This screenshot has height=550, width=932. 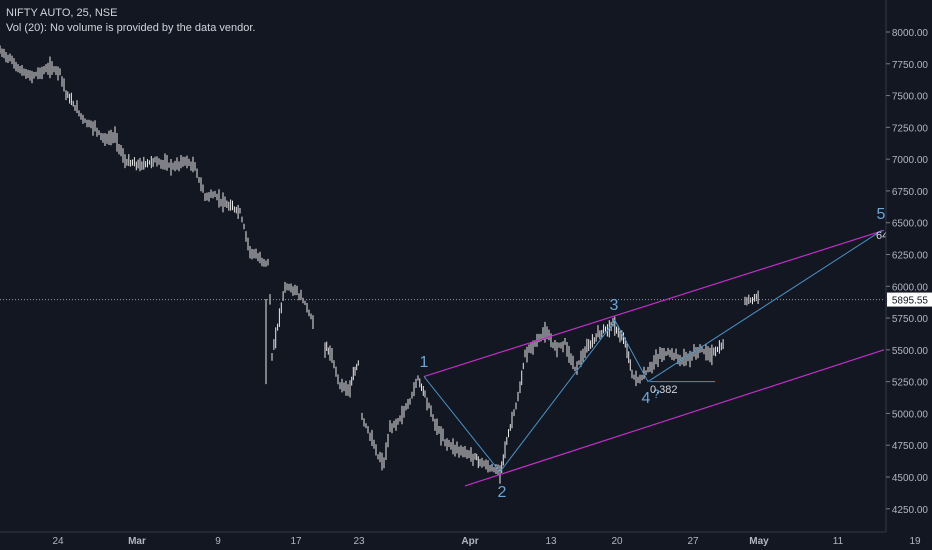 What do you see at coordinates (838, 541) in the screenshot?
I see `time-tick-label: 11` at bounding box center [838, 541].